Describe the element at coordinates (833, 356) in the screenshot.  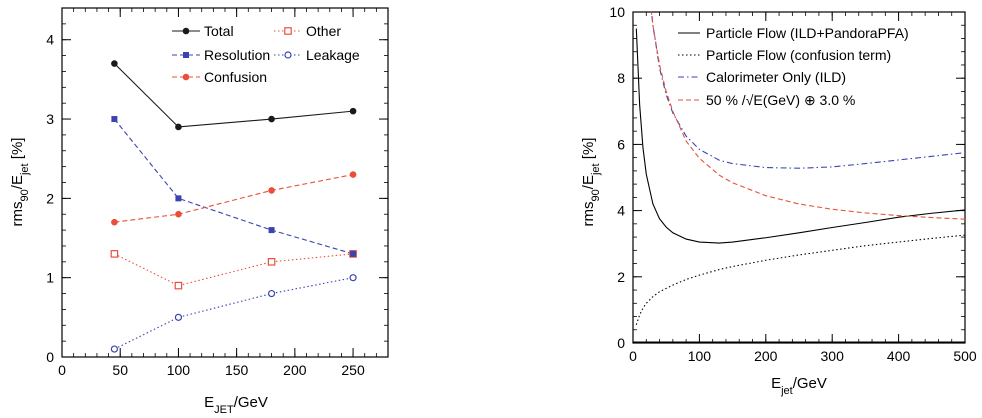
I see `x-tick-label: 300` at that location.